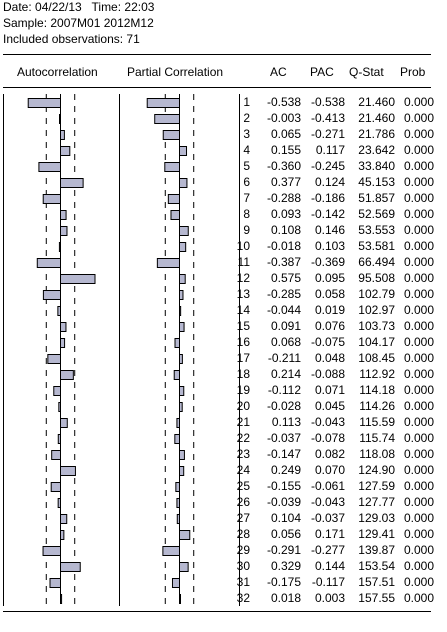 This screenshot has width=447, height=632. What do you see at coordinates (376, 262) in the screenshot?
I see `qstat-value: 66.494` at bounding box center [376, 262].